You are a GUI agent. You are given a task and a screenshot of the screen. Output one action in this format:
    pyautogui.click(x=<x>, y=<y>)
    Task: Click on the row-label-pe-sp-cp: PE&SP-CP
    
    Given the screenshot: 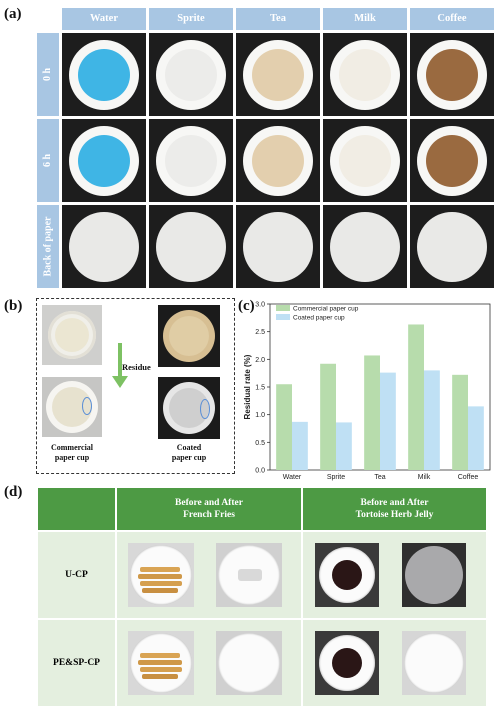 What is the action you would take?
    pyautogui.click(x=76, y=663)
    